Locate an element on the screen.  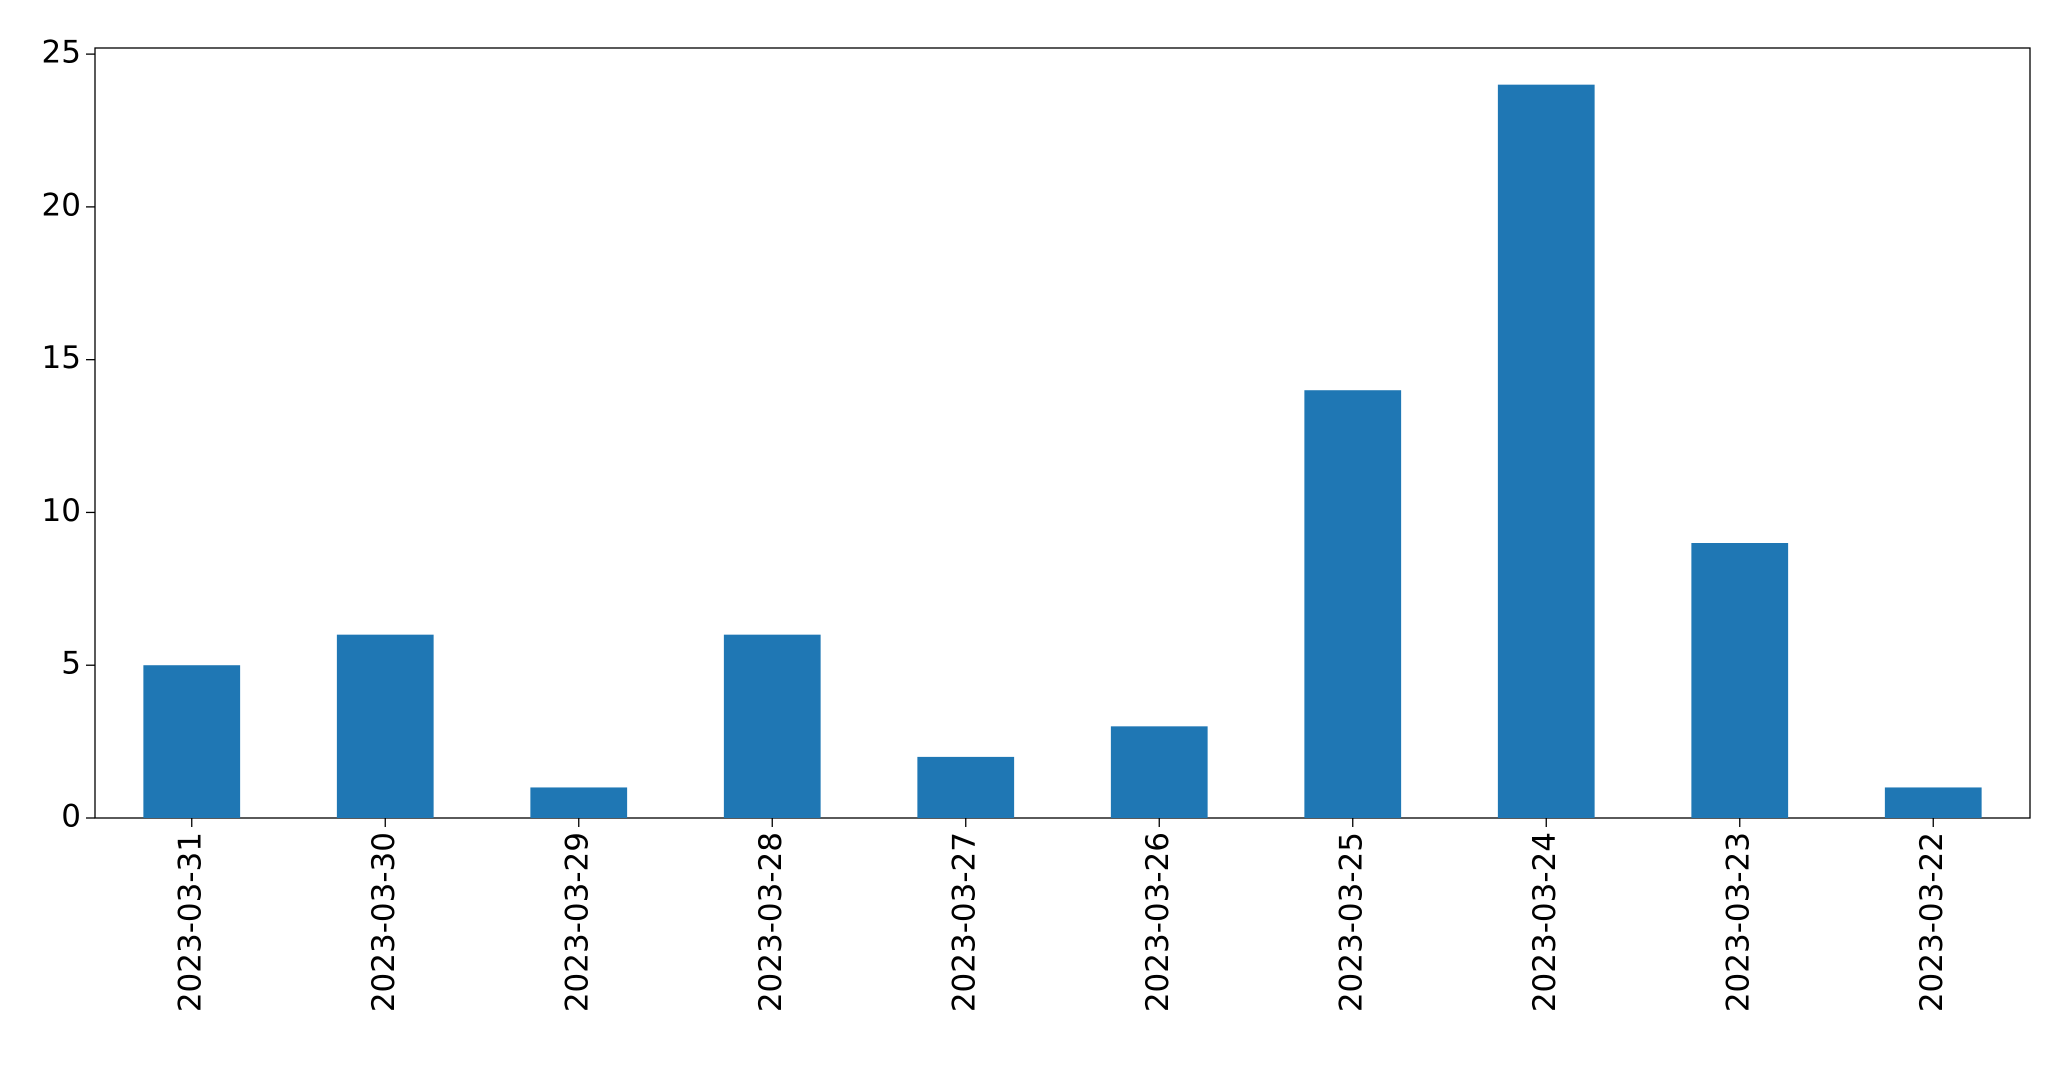
x-tick-label: 2023-03-22 is located at coordinates (1932, 922).